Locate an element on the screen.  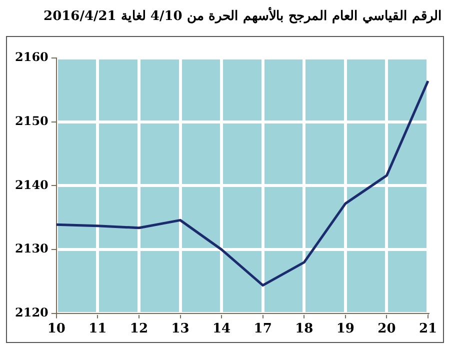
y-tick-label: 2160 is located at coordinates (31, 57).